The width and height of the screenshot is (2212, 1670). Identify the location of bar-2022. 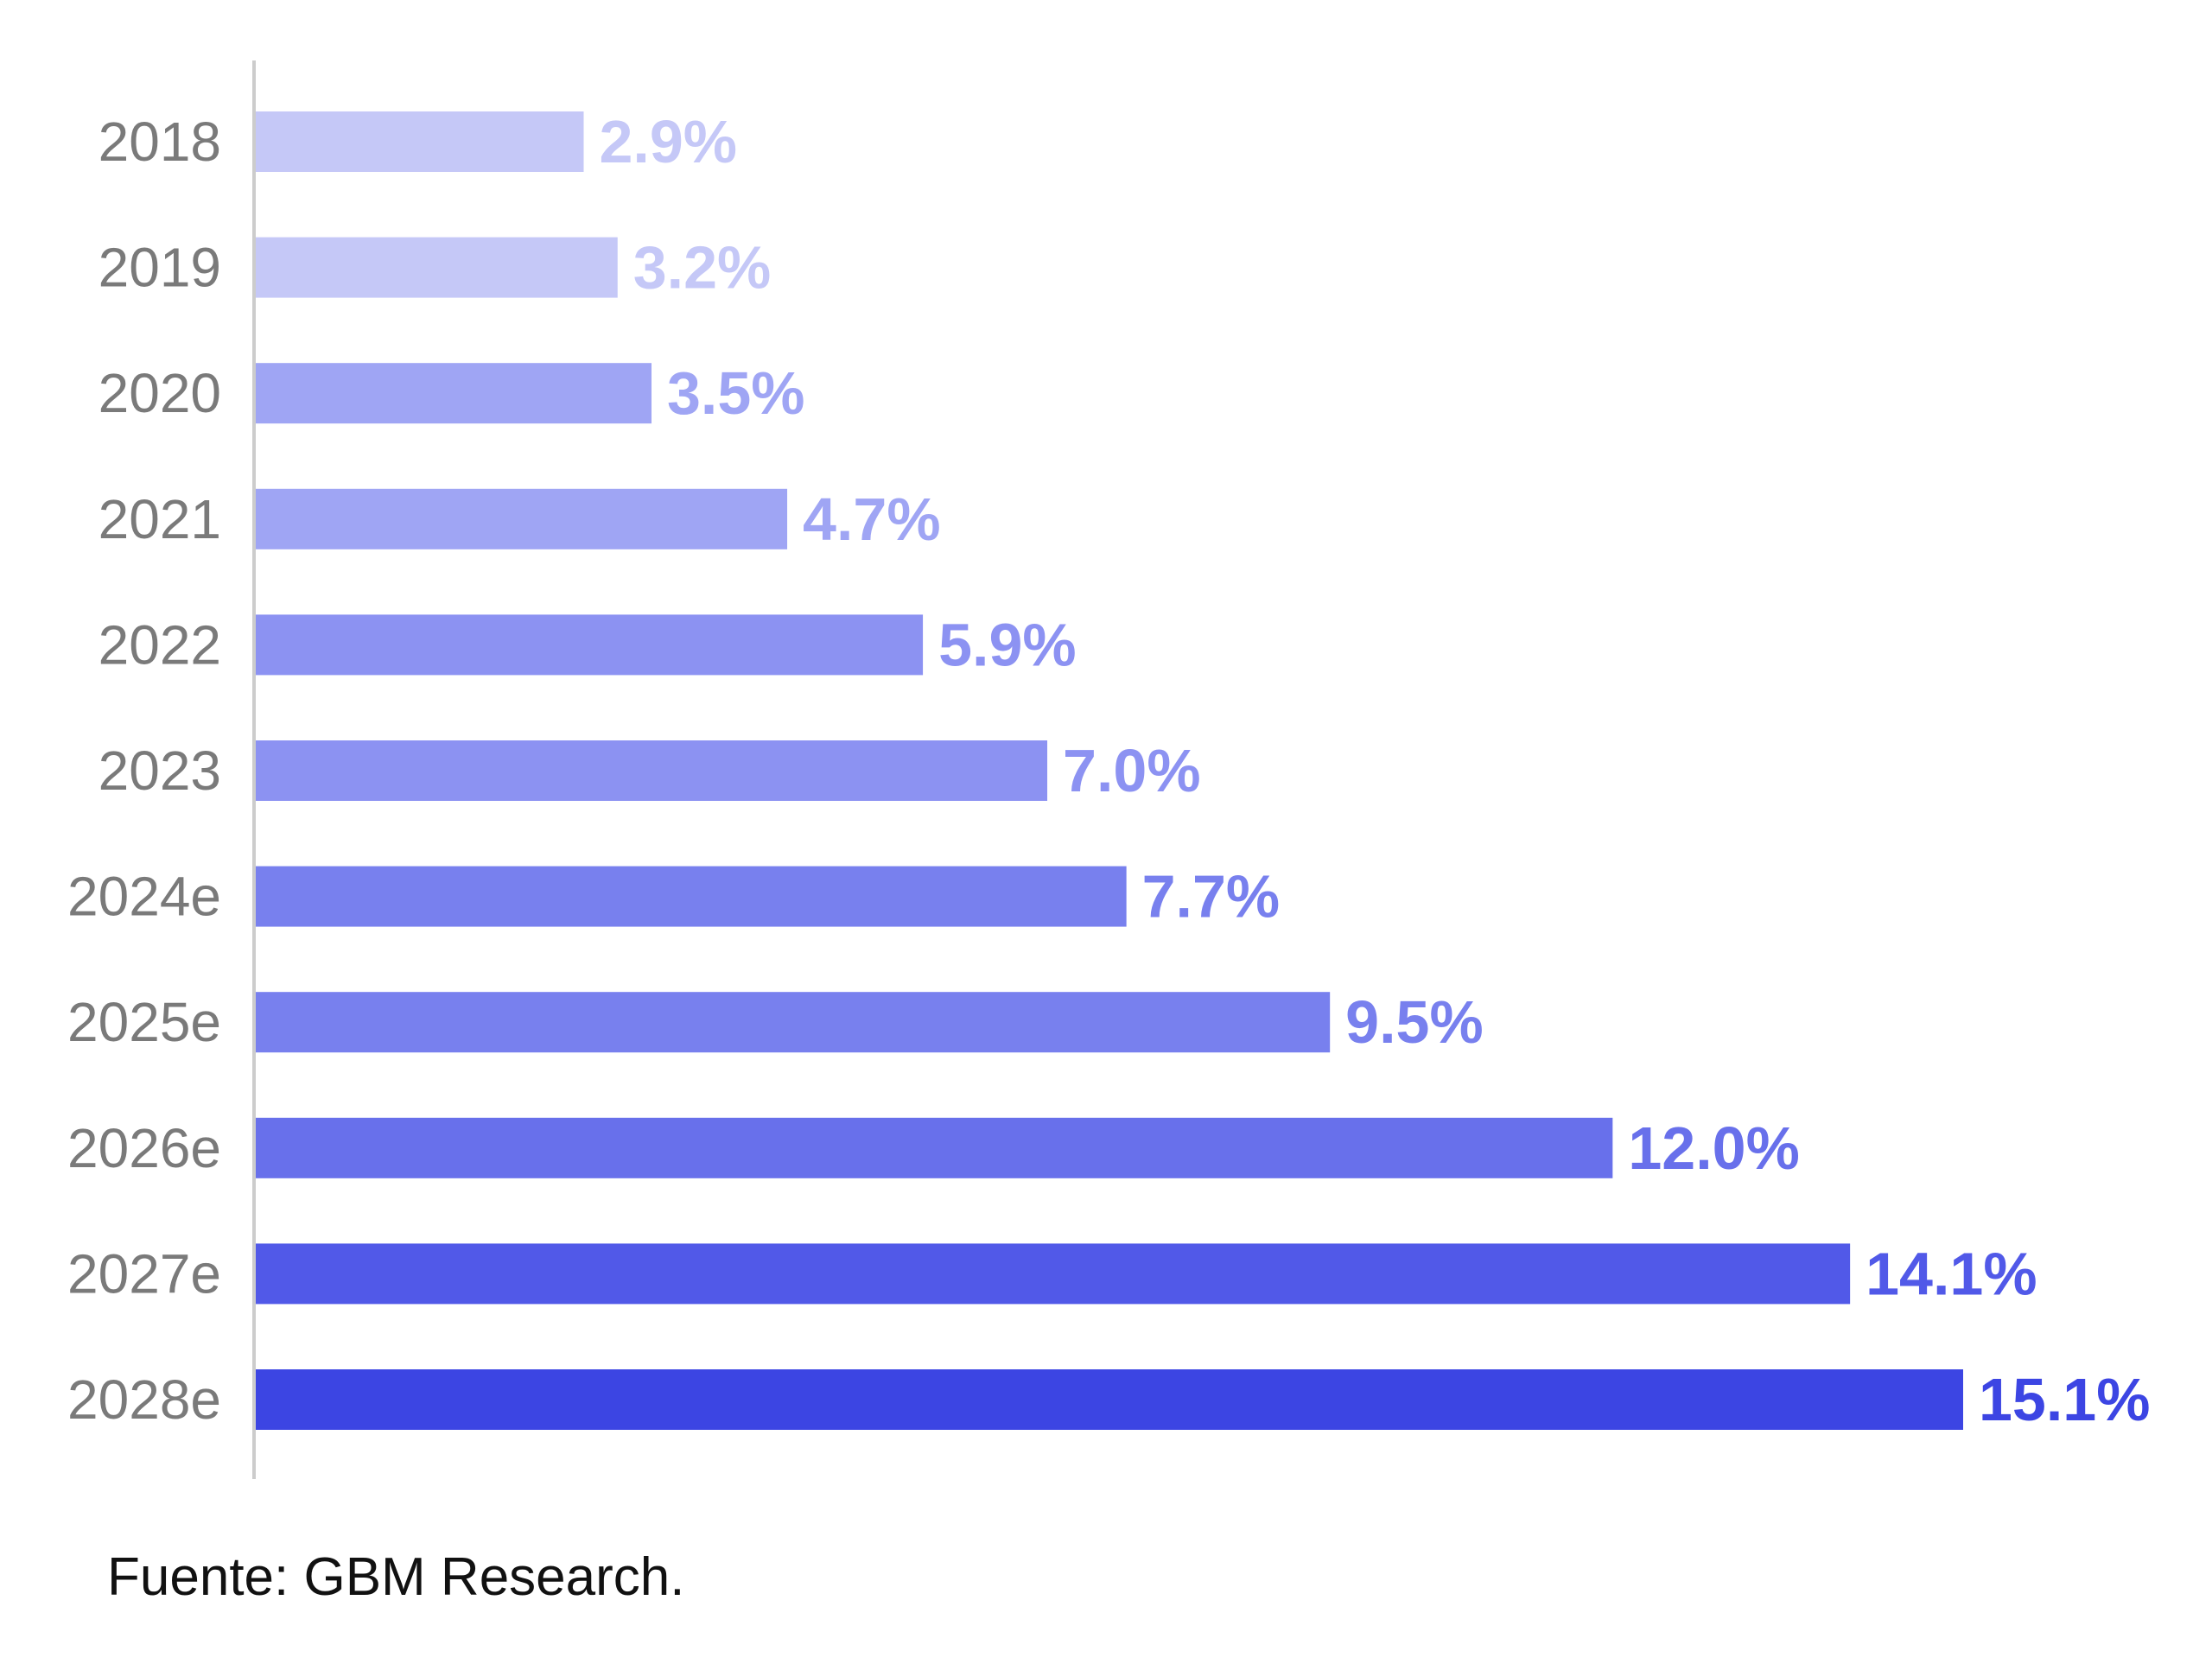
(590, 645).